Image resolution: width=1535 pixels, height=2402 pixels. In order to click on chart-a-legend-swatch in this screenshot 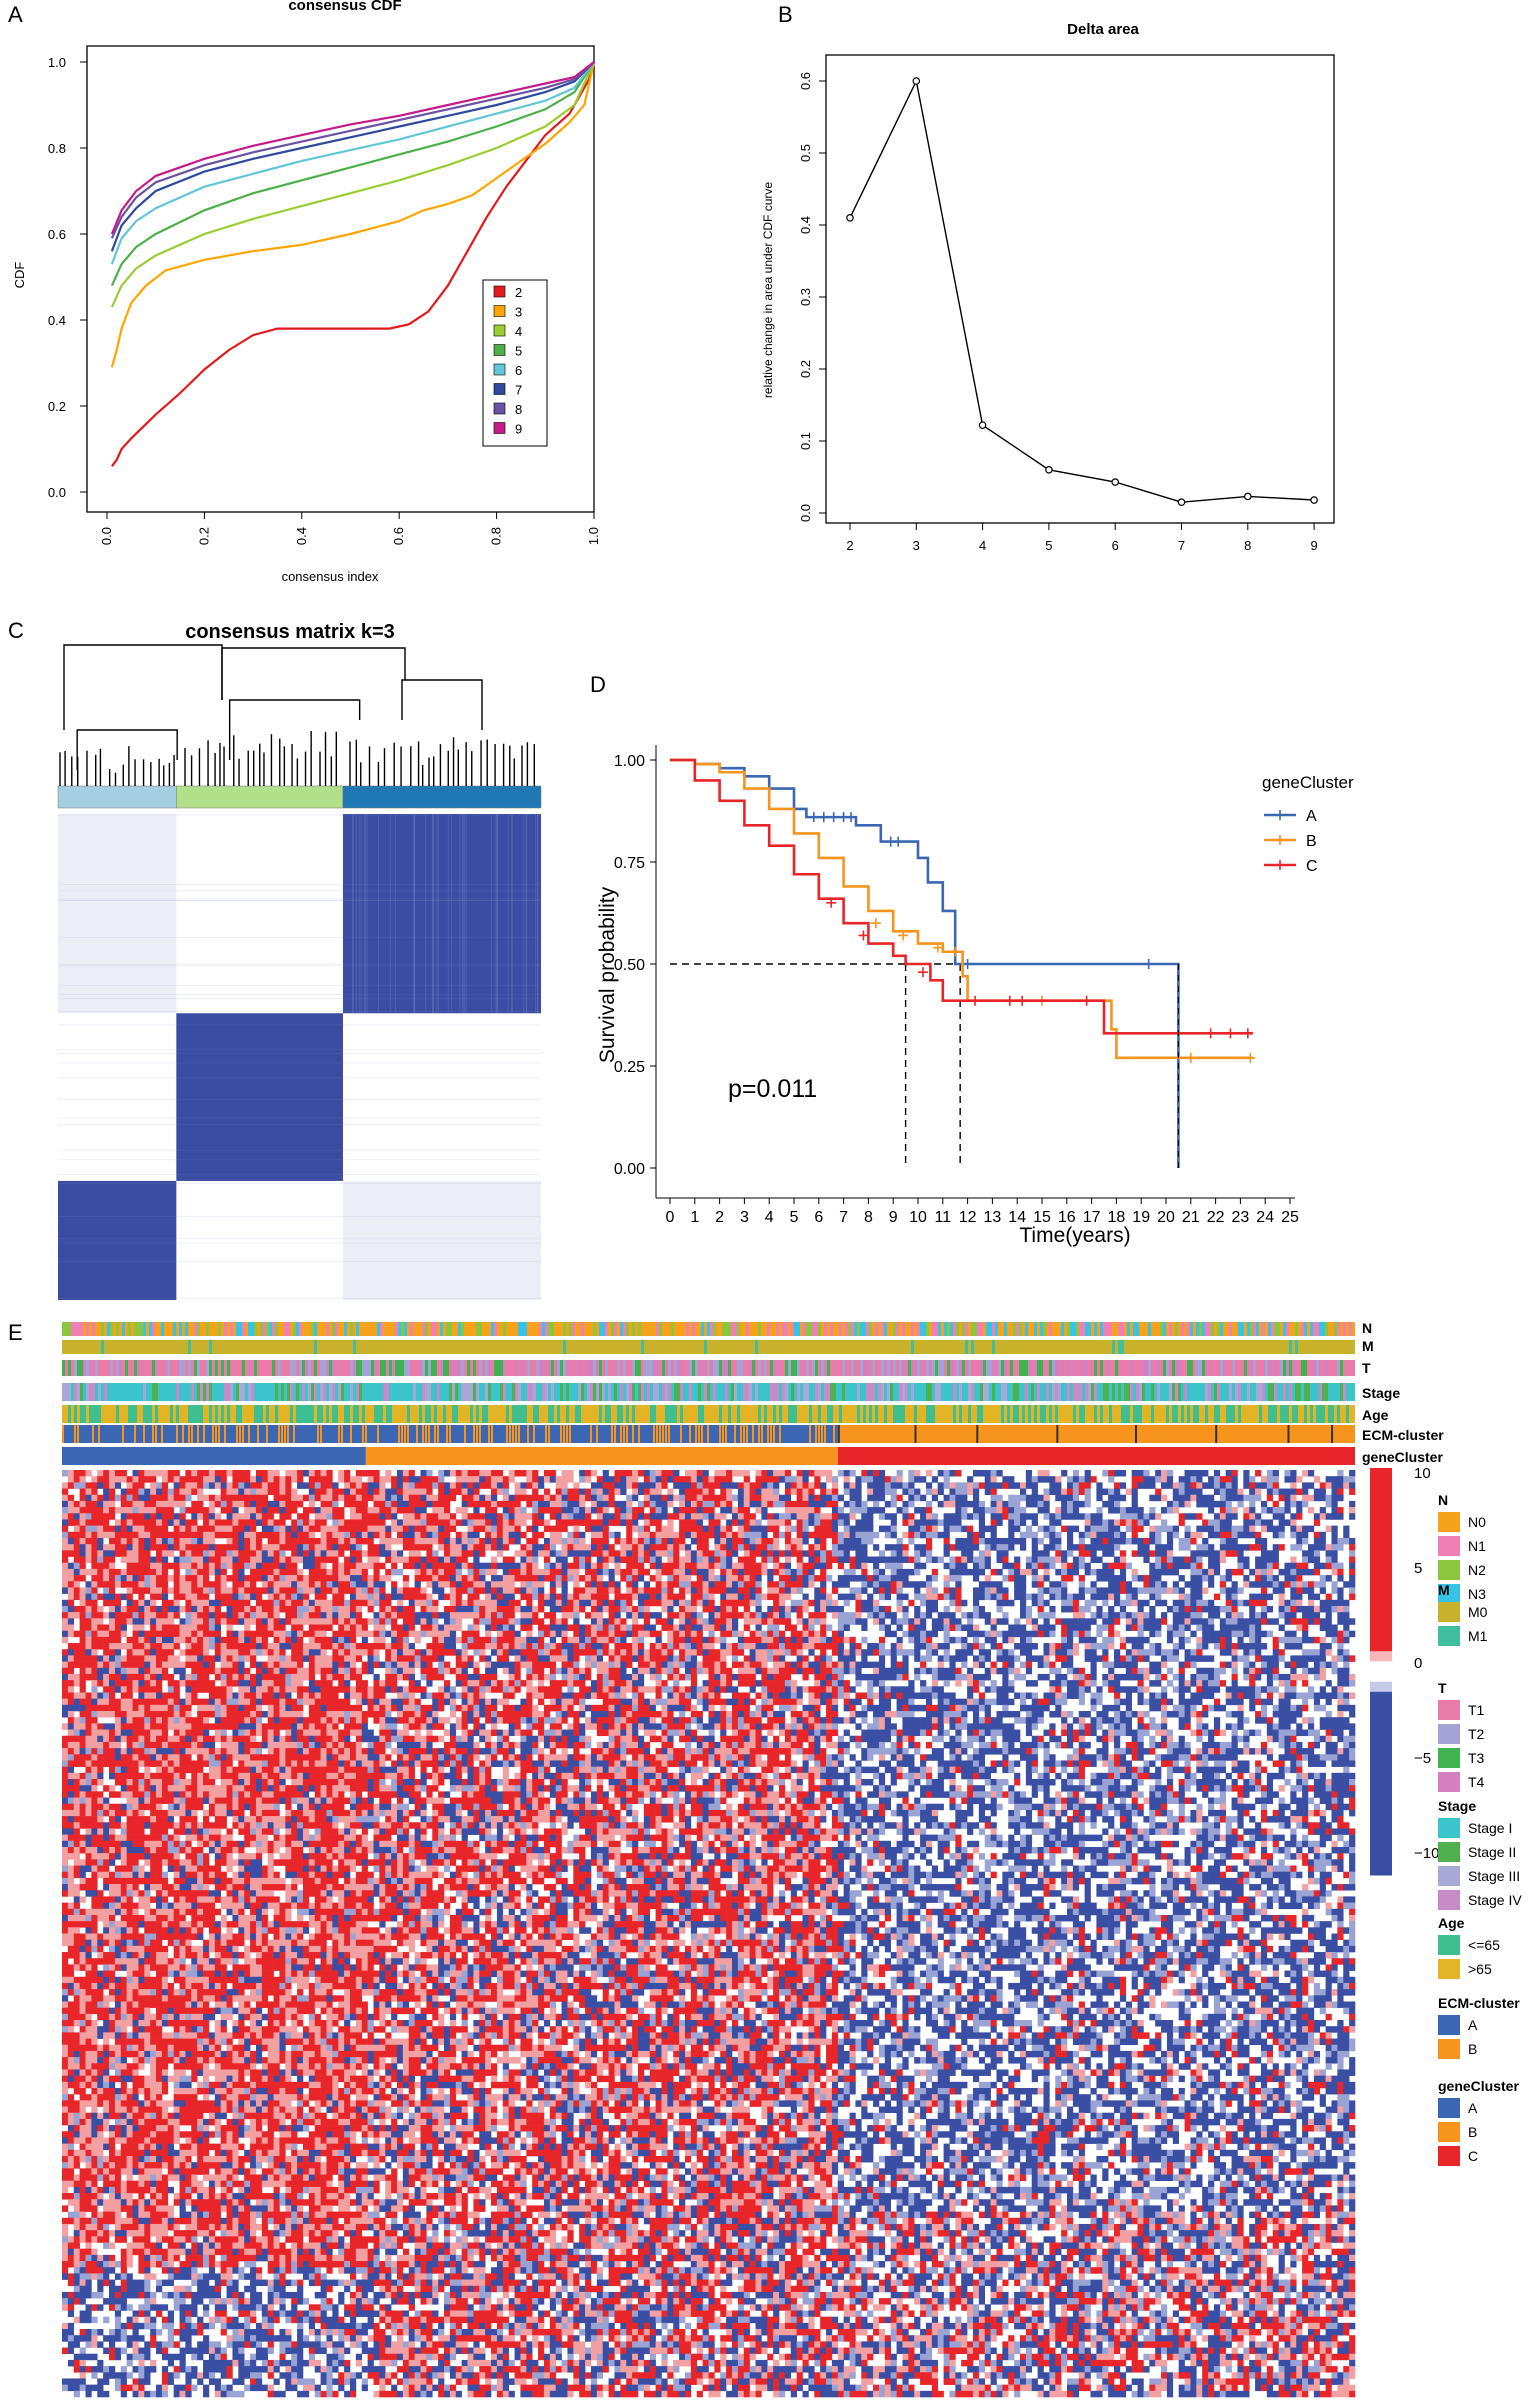, I will do `click(499, 369)`.